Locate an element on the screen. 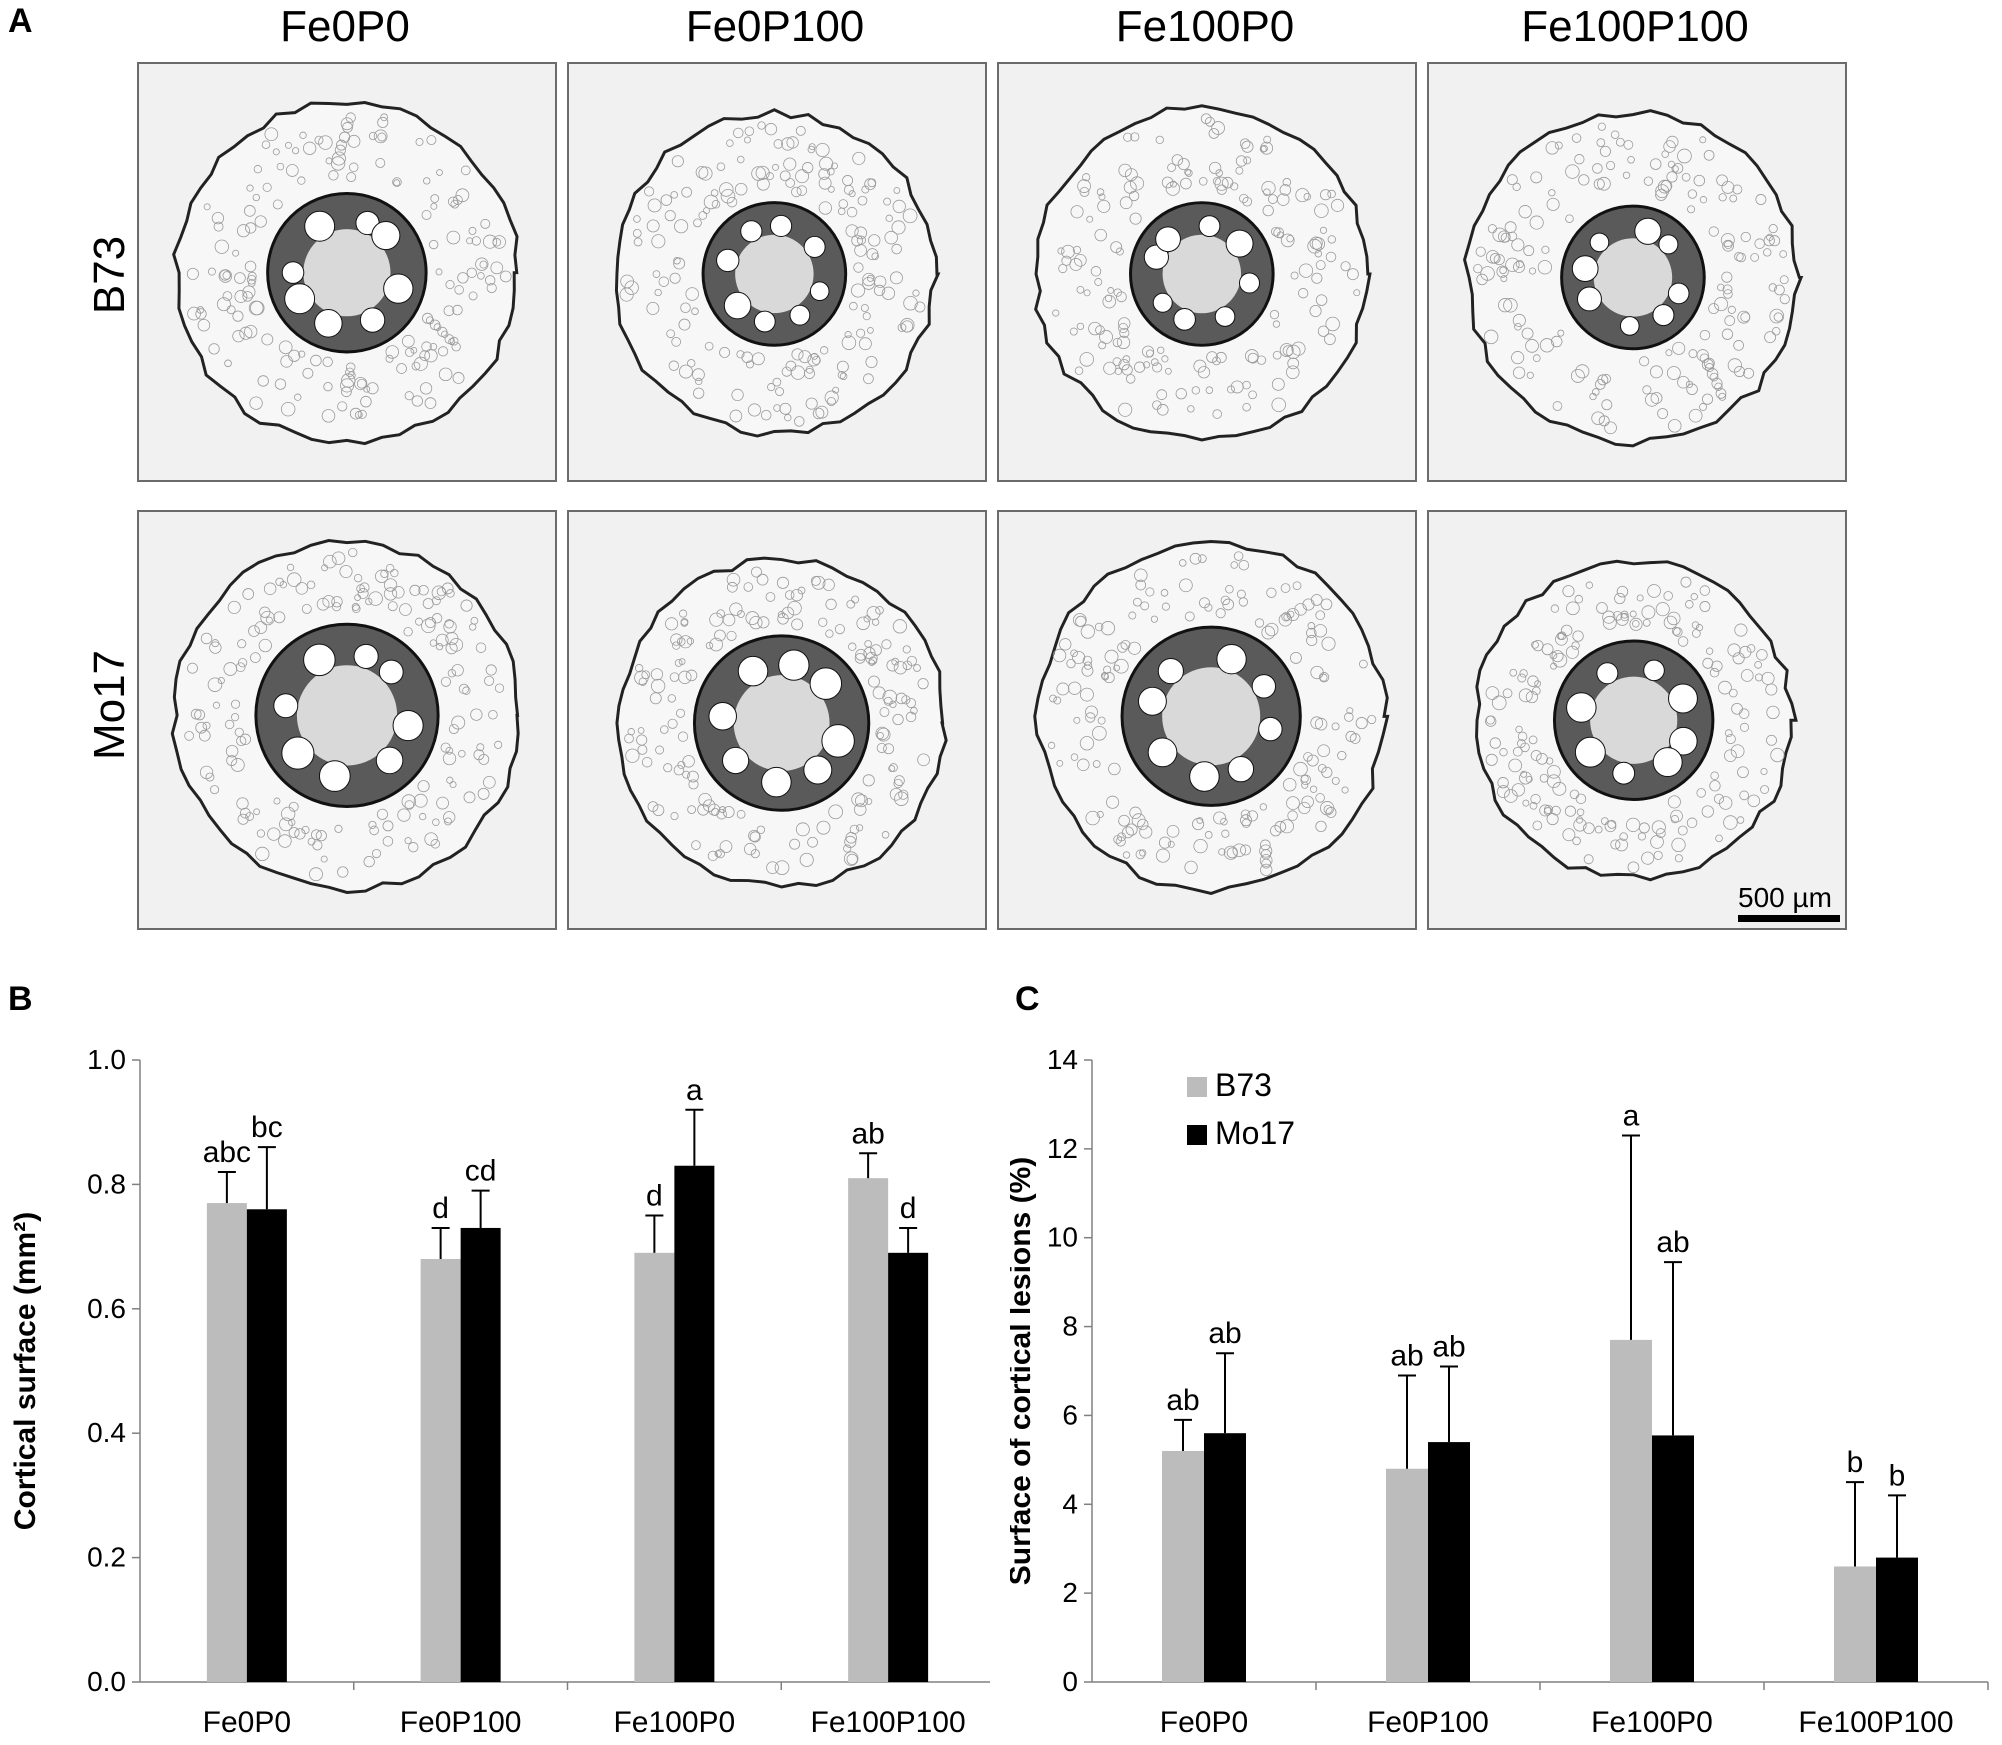  chart-b-significance-letter: a is located at coordinates (694, 1090).